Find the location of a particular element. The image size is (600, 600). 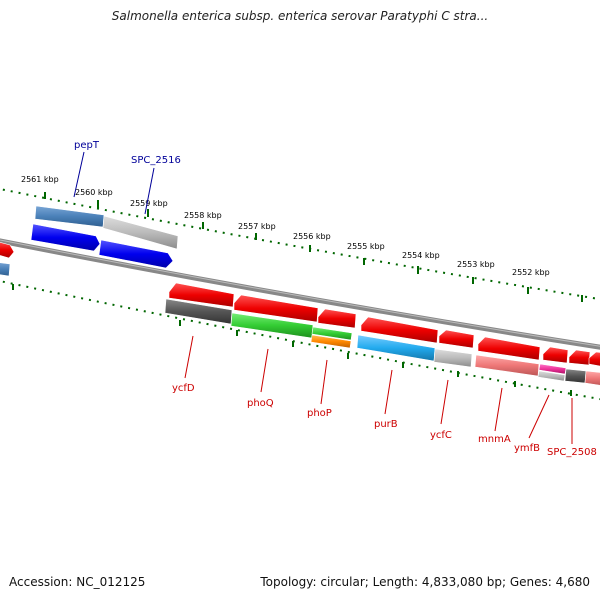

reverse-strand-arrows is located at coordinates (384, 324).